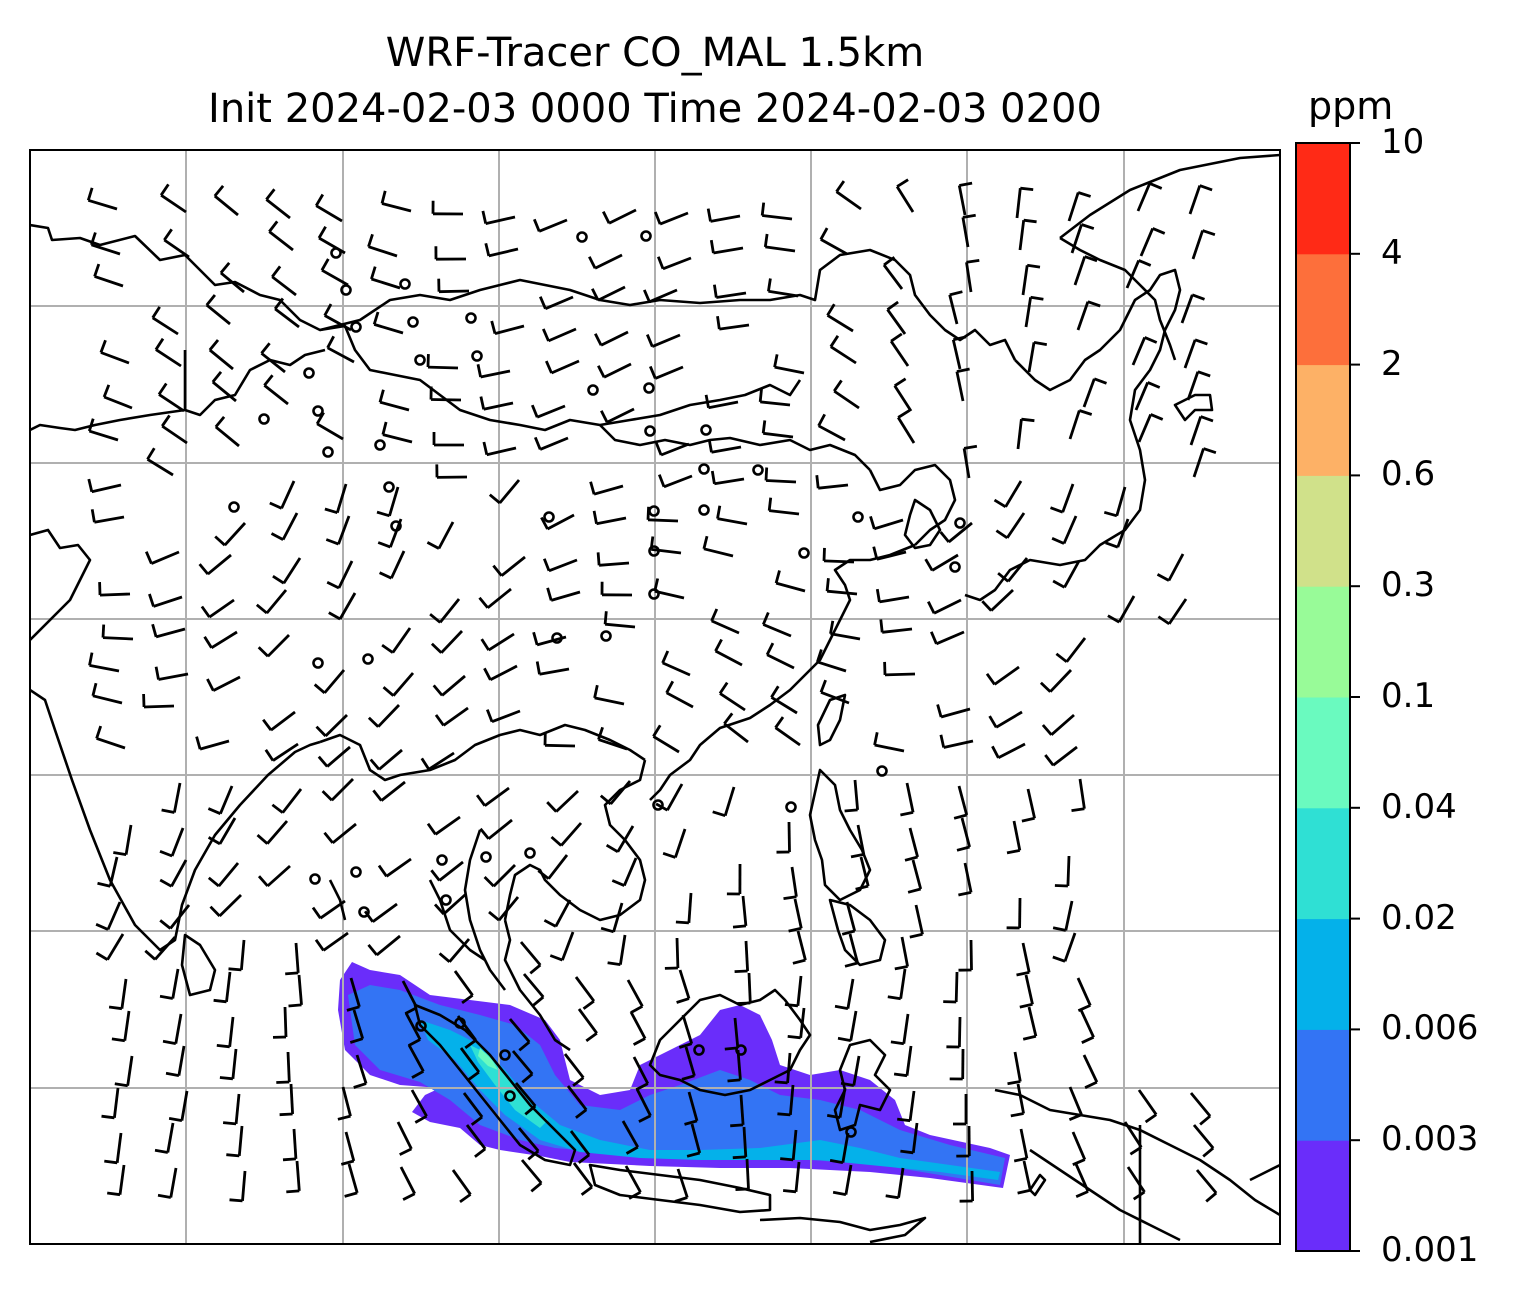 The image size is (1528, 1306). I want to click on colorbar-tick-label: 0.006, so click(1430, 1028).